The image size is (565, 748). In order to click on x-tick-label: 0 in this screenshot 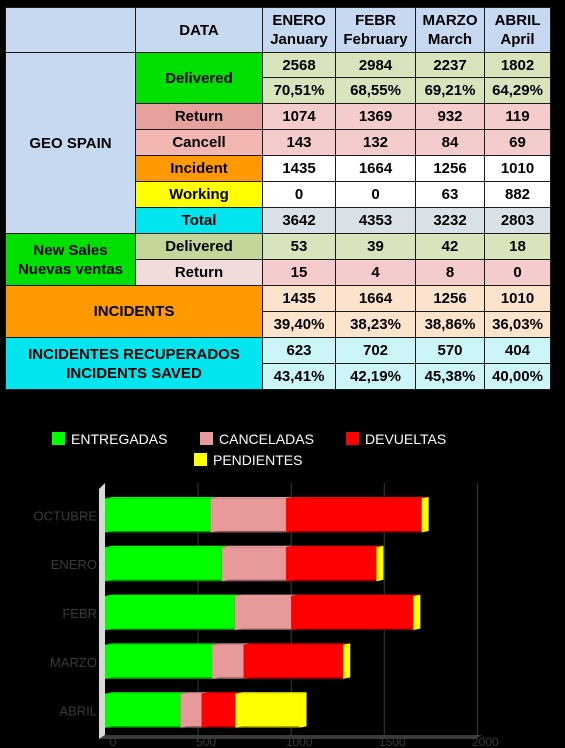, I will do `click(113, 741)`.